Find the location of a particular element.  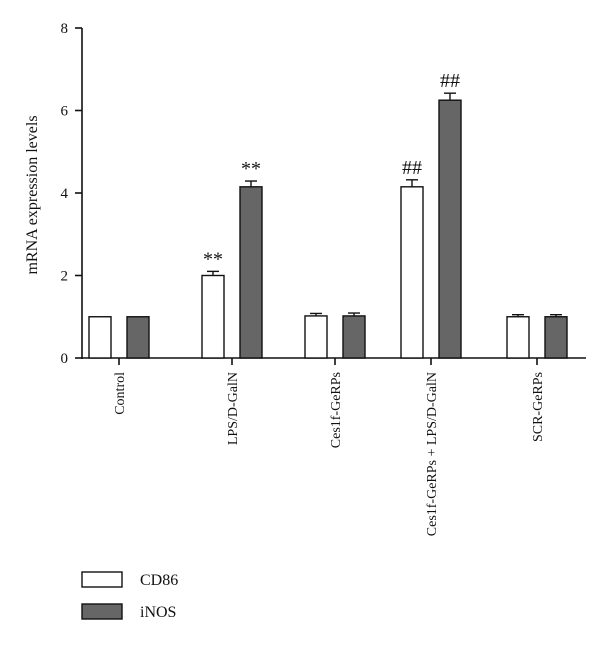

y-axis-title: mRNA expression levels is located at coordinates (32, 194).